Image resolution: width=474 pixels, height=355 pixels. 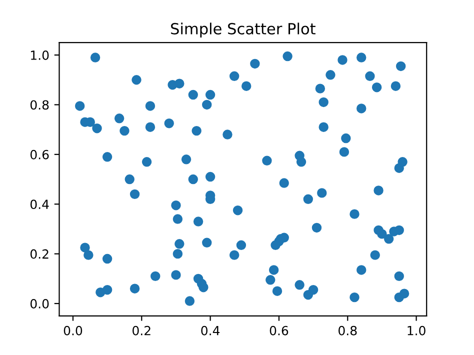 I want to click on x-tick-label: 0.8, so click(x=347, y=331).